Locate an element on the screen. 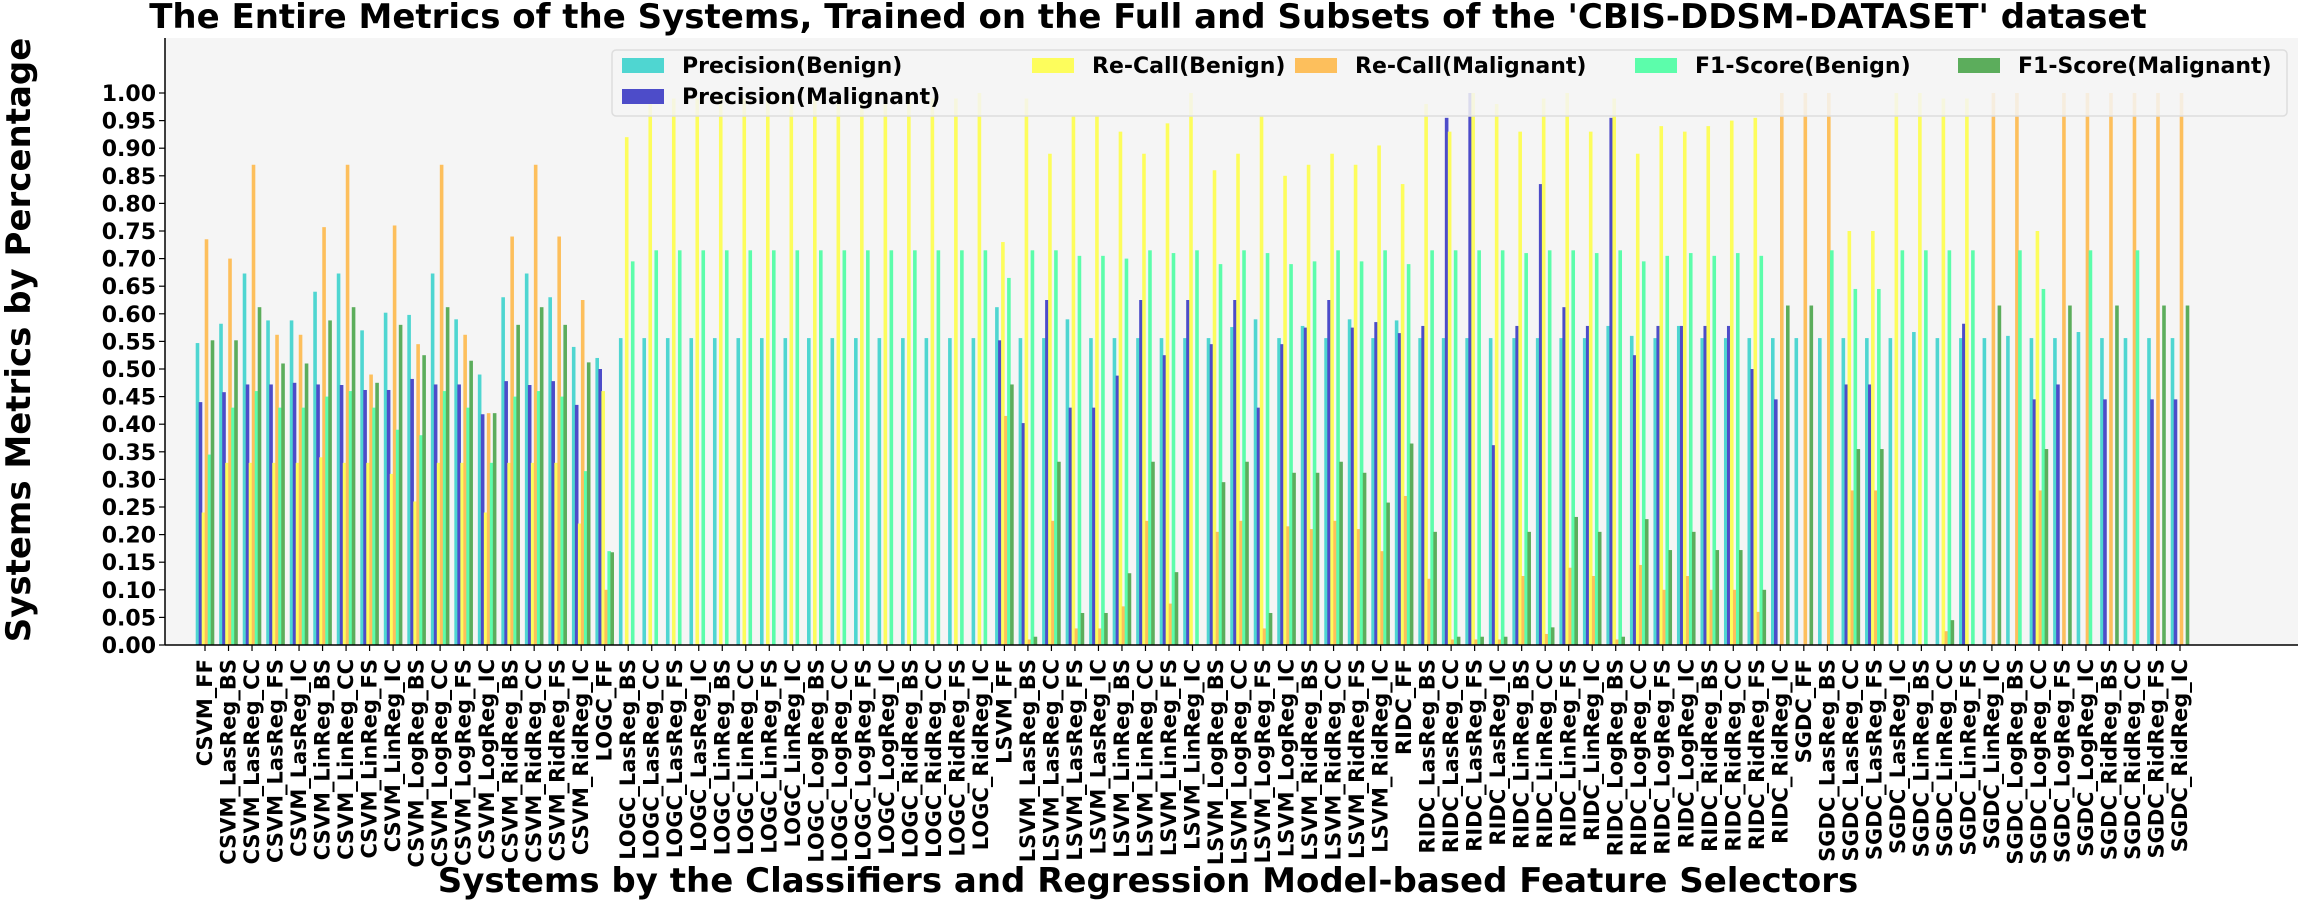 The image size is (2300, 904). bar-f1-score-benign-lsvm-lasreg-ic is located at coordinates (1103, 450).